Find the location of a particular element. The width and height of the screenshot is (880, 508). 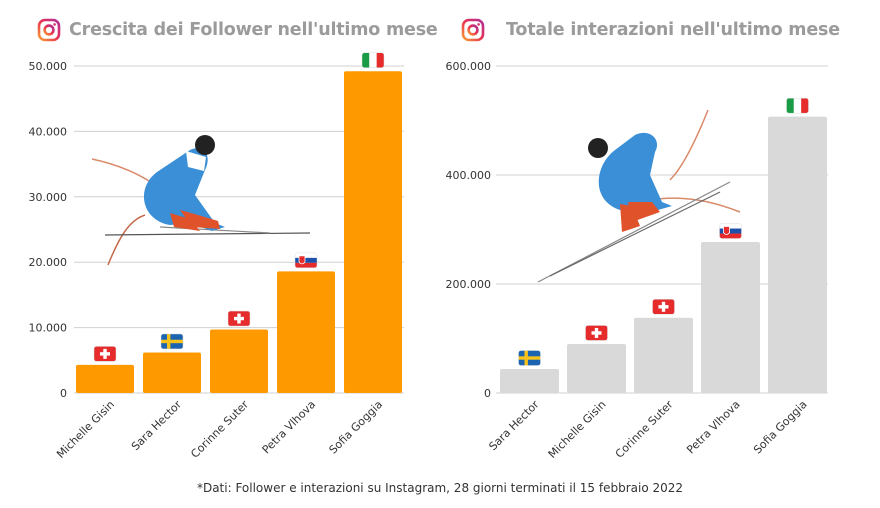

left-category-label: Petra Vlhova is located at coordinates (289, 427).